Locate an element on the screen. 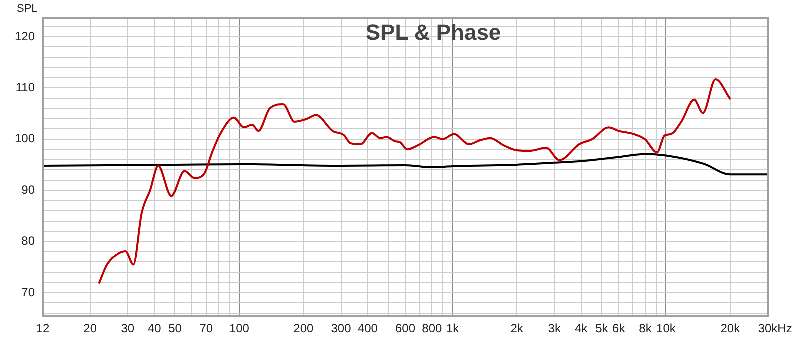 The width and height of the screenshot is (800, 341). x-tick-label: 20k is located at coordinates (731, 329).